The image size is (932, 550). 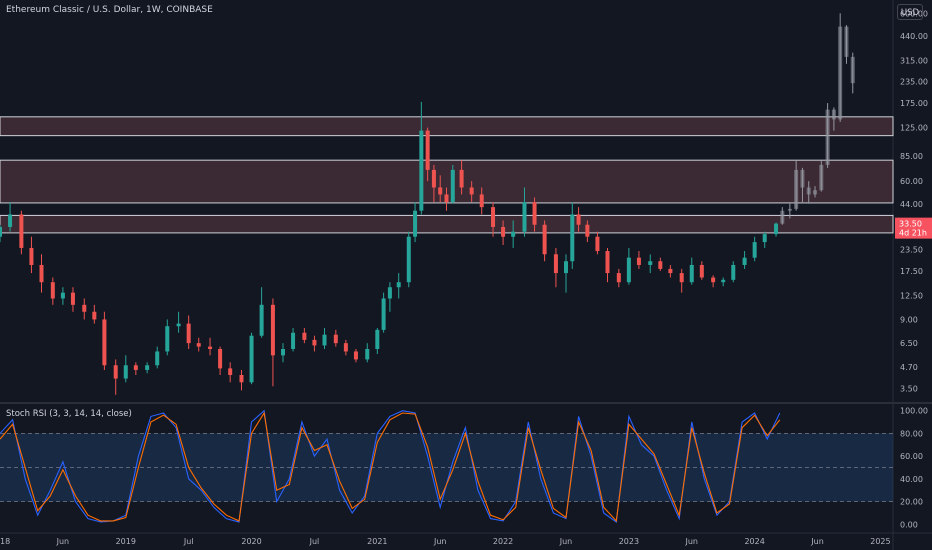 I want to click on price-tick-label: 125.00, so click(x=914, y=128).